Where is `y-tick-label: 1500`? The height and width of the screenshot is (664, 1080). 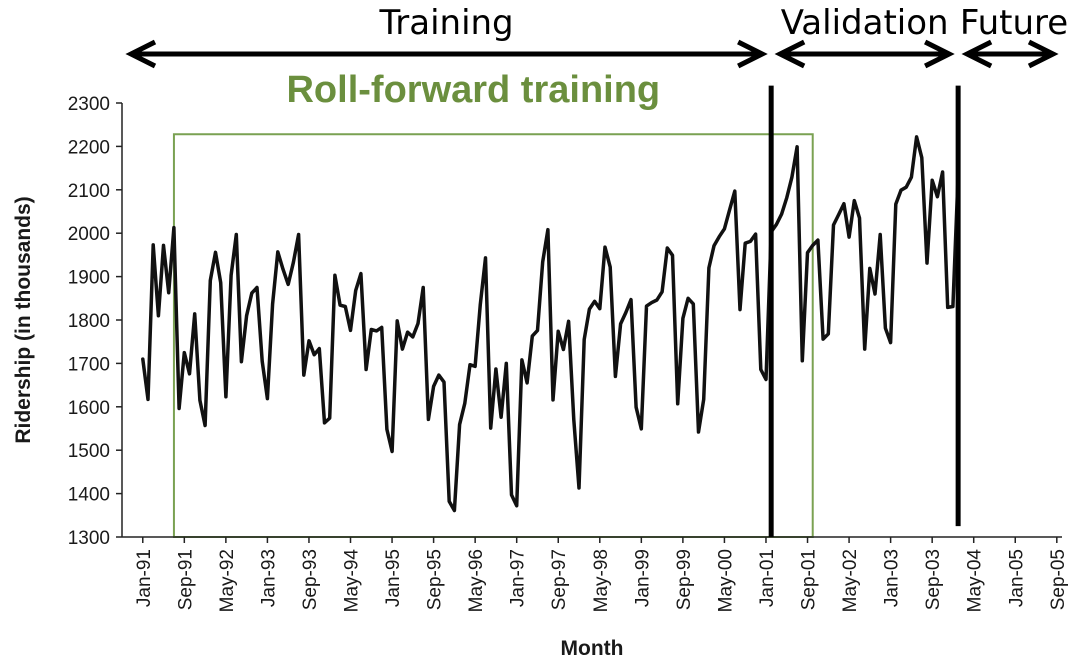
y-tick-label: 1500 is located at coordinates (89, 451).